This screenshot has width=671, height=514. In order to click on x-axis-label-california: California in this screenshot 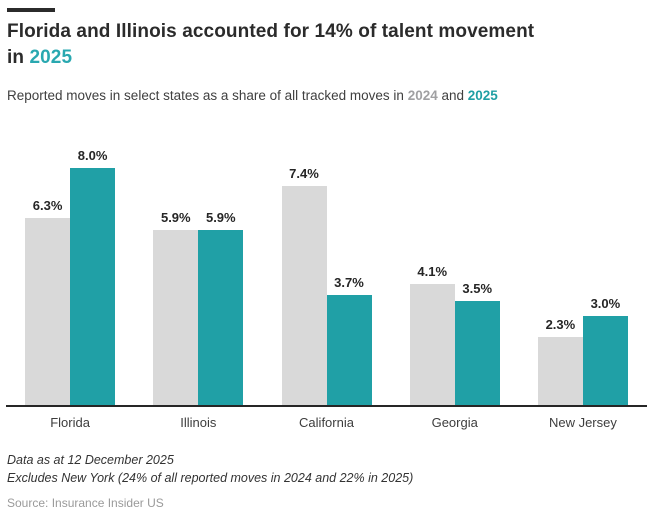, I will do `click(326, 422)`.